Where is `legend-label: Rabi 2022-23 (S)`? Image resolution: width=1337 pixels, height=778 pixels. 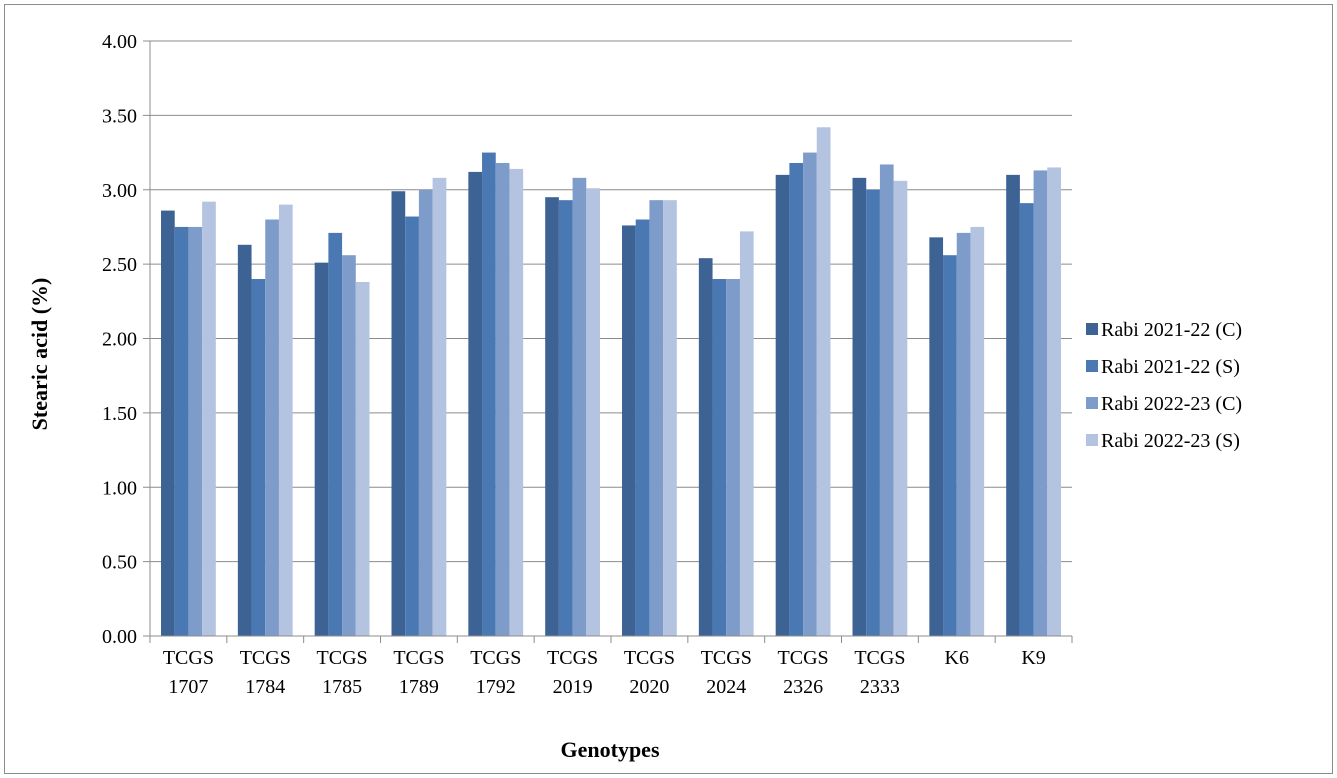
legend-label: Rabi 2022-23 (S) is located at coordinates (1170, 441).